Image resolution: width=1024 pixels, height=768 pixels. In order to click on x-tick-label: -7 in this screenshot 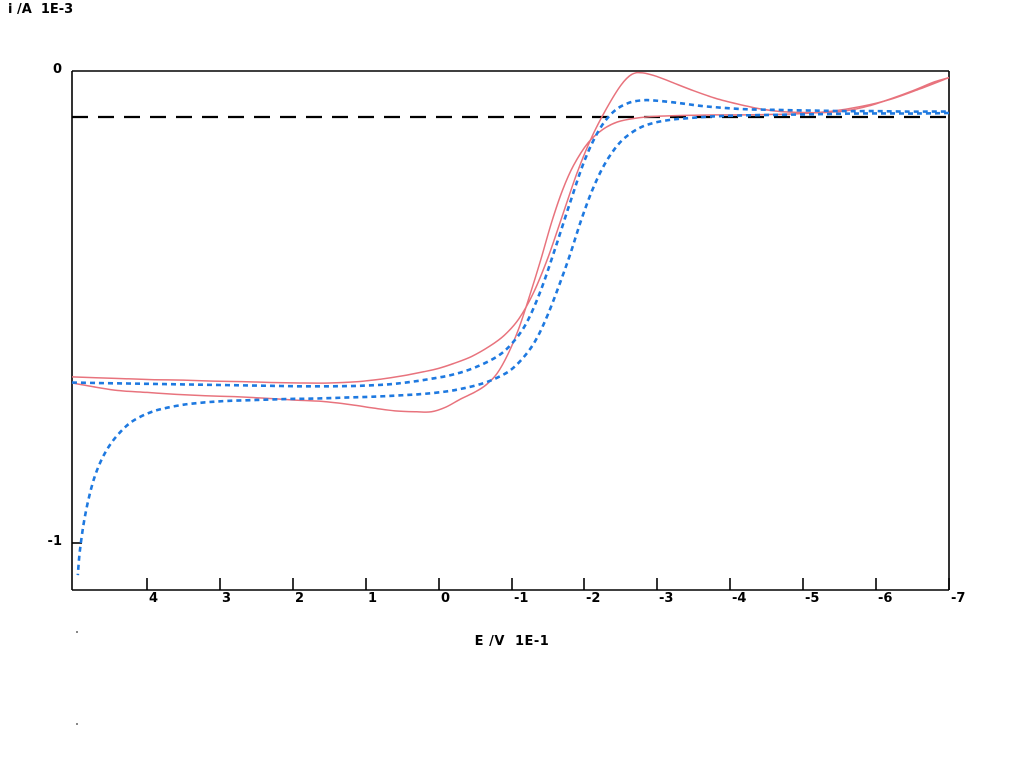, I will do `click(958, 598)`.